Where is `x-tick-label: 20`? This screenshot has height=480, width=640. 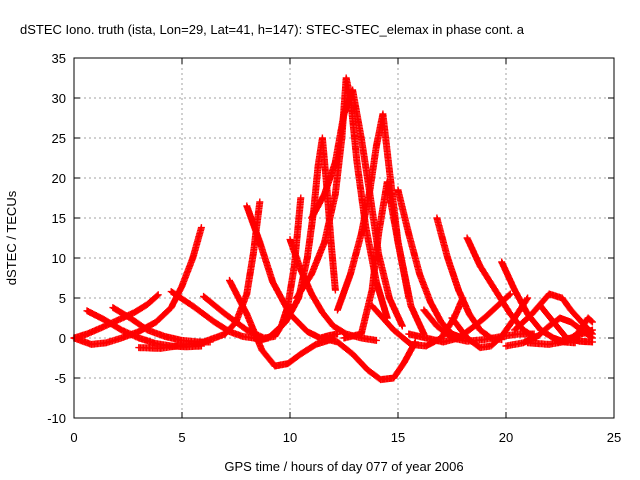
x-tick-label: 20 is located at coordinates (506, 437).